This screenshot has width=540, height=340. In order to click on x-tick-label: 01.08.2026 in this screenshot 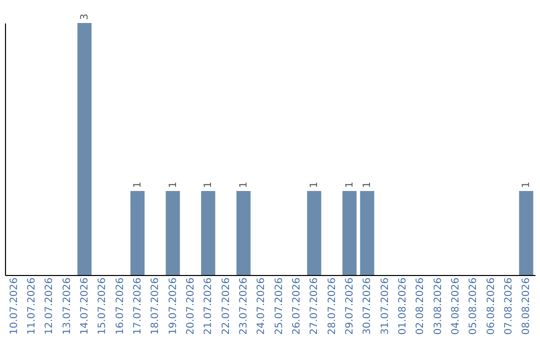, I will do `click(403, 306)`.